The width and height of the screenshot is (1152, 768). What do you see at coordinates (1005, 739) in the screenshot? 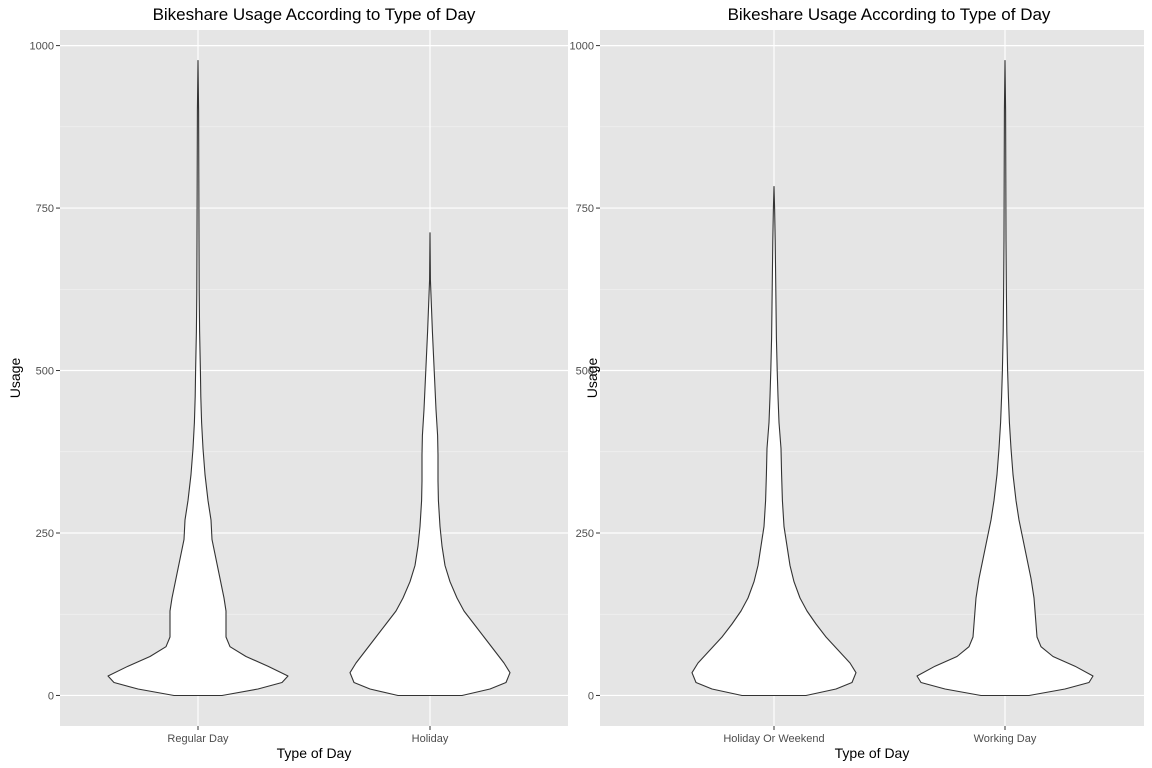
I see `x-tick-label-working-day: Working Day` at bounding box center [1005, 739].